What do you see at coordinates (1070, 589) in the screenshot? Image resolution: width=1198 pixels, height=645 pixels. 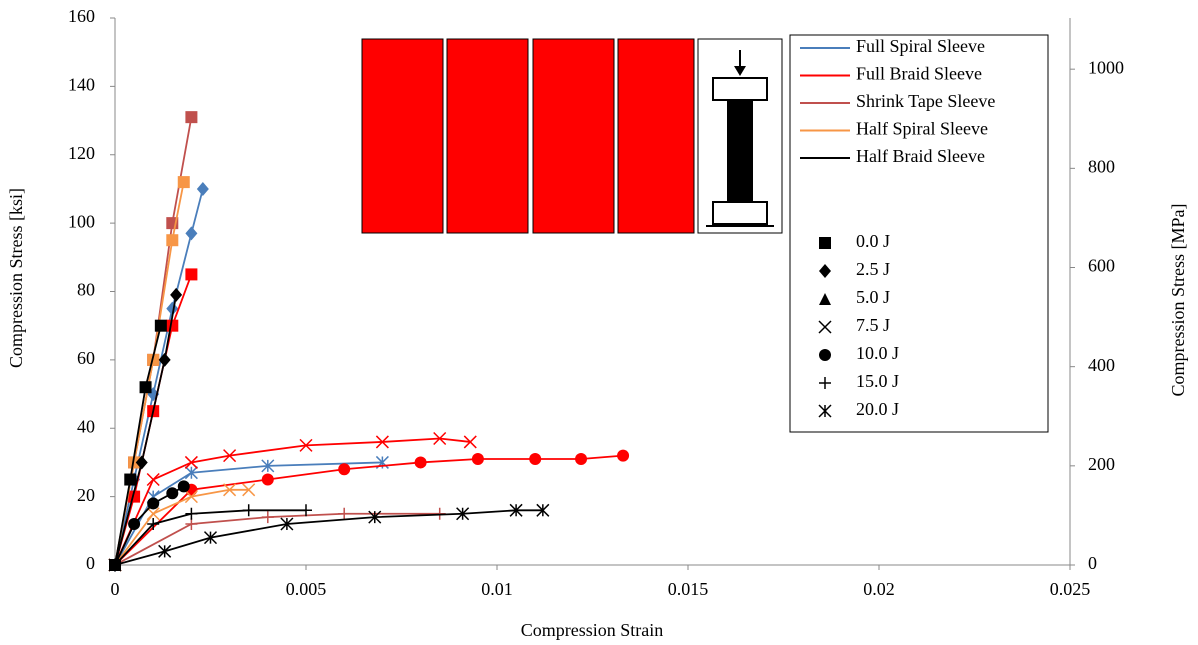 I see `x-tick-label: 0.025` at bounding box center [1070, 589].